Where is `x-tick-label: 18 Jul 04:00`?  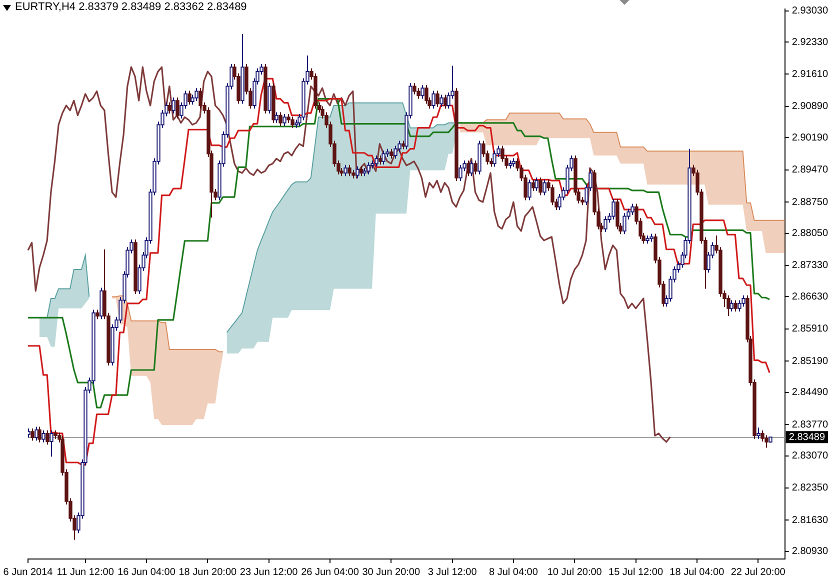 x-tick-label: 18 Jul 04:00 is located at coordinates (697, 572).